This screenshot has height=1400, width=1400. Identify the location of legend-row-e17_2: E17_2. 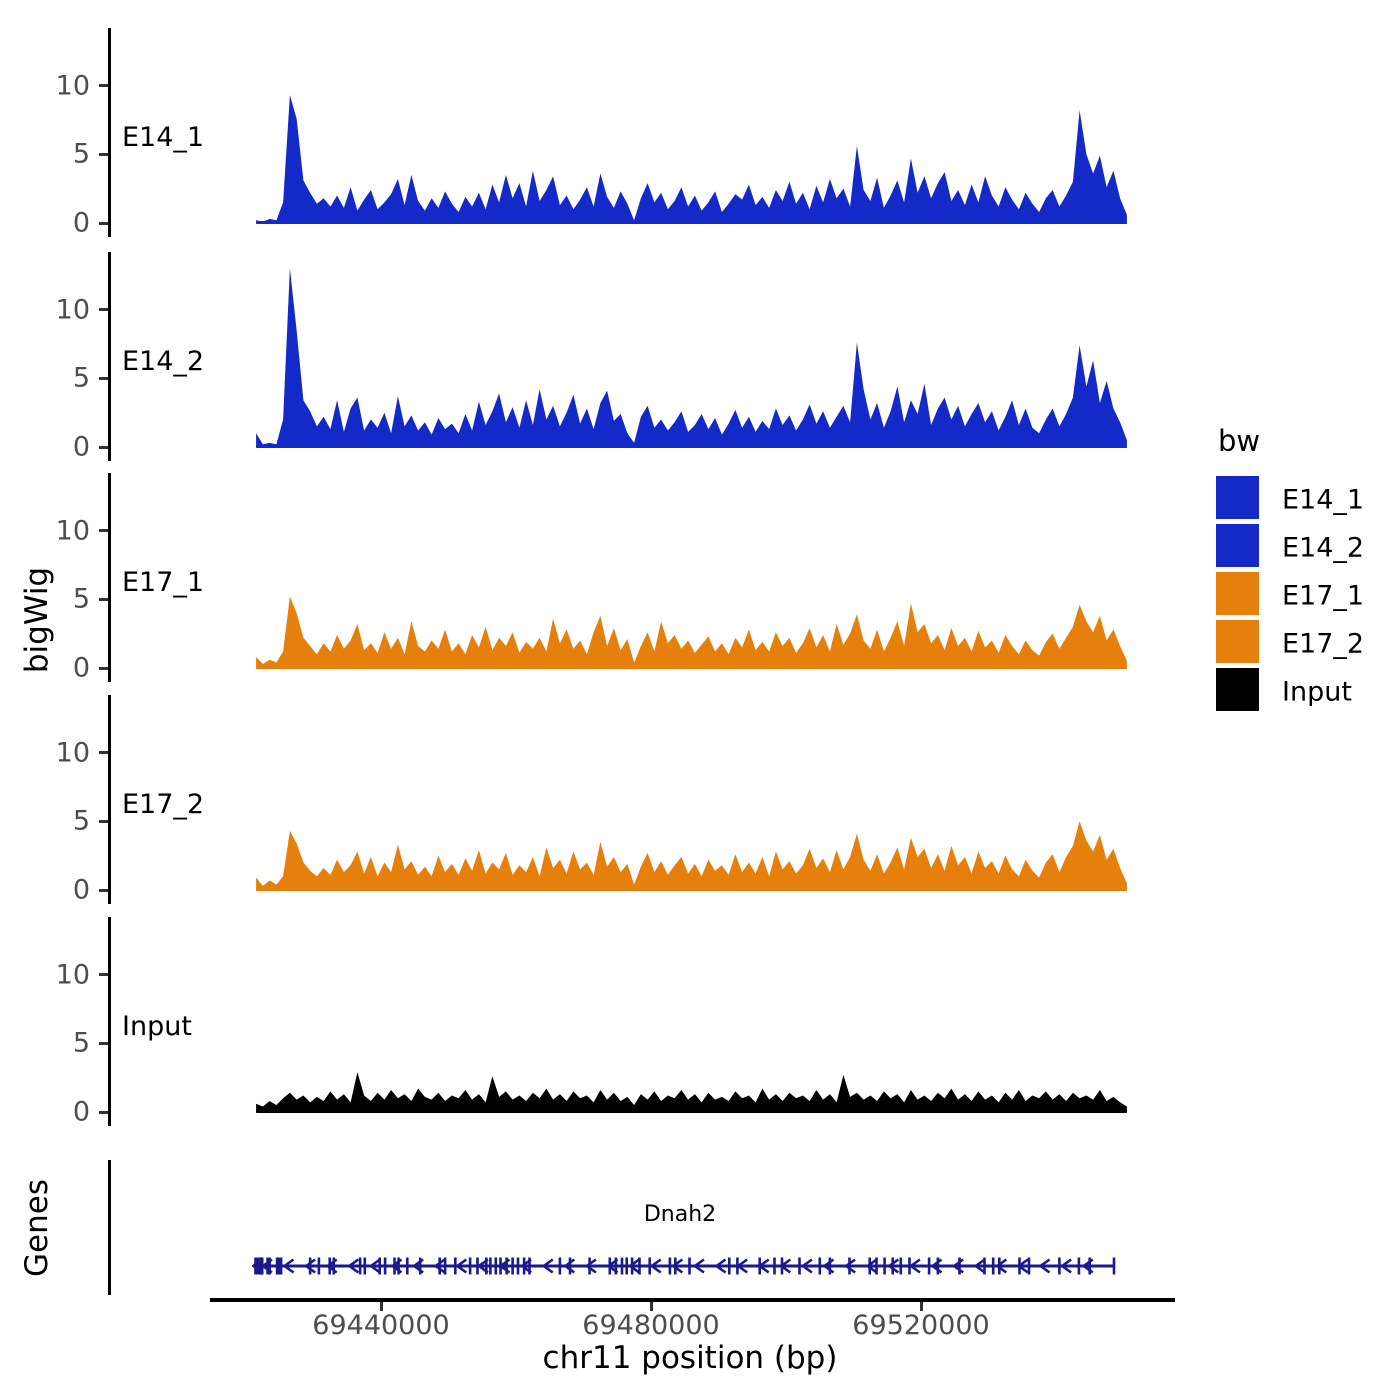
(1290, 644).